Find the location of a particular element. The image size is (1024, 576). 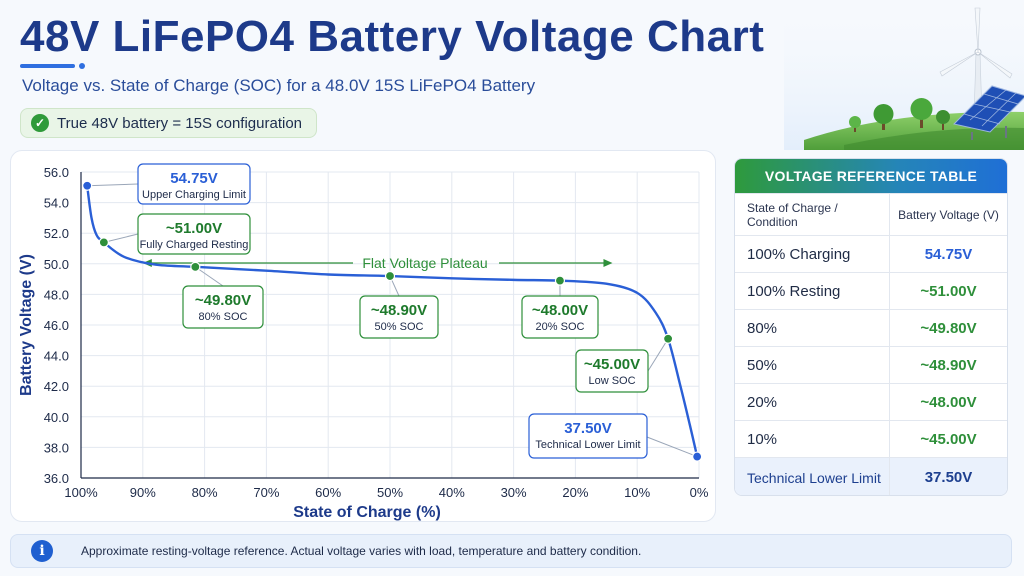

y-tick-label: 36.0 is located at coordinates (56, 478).